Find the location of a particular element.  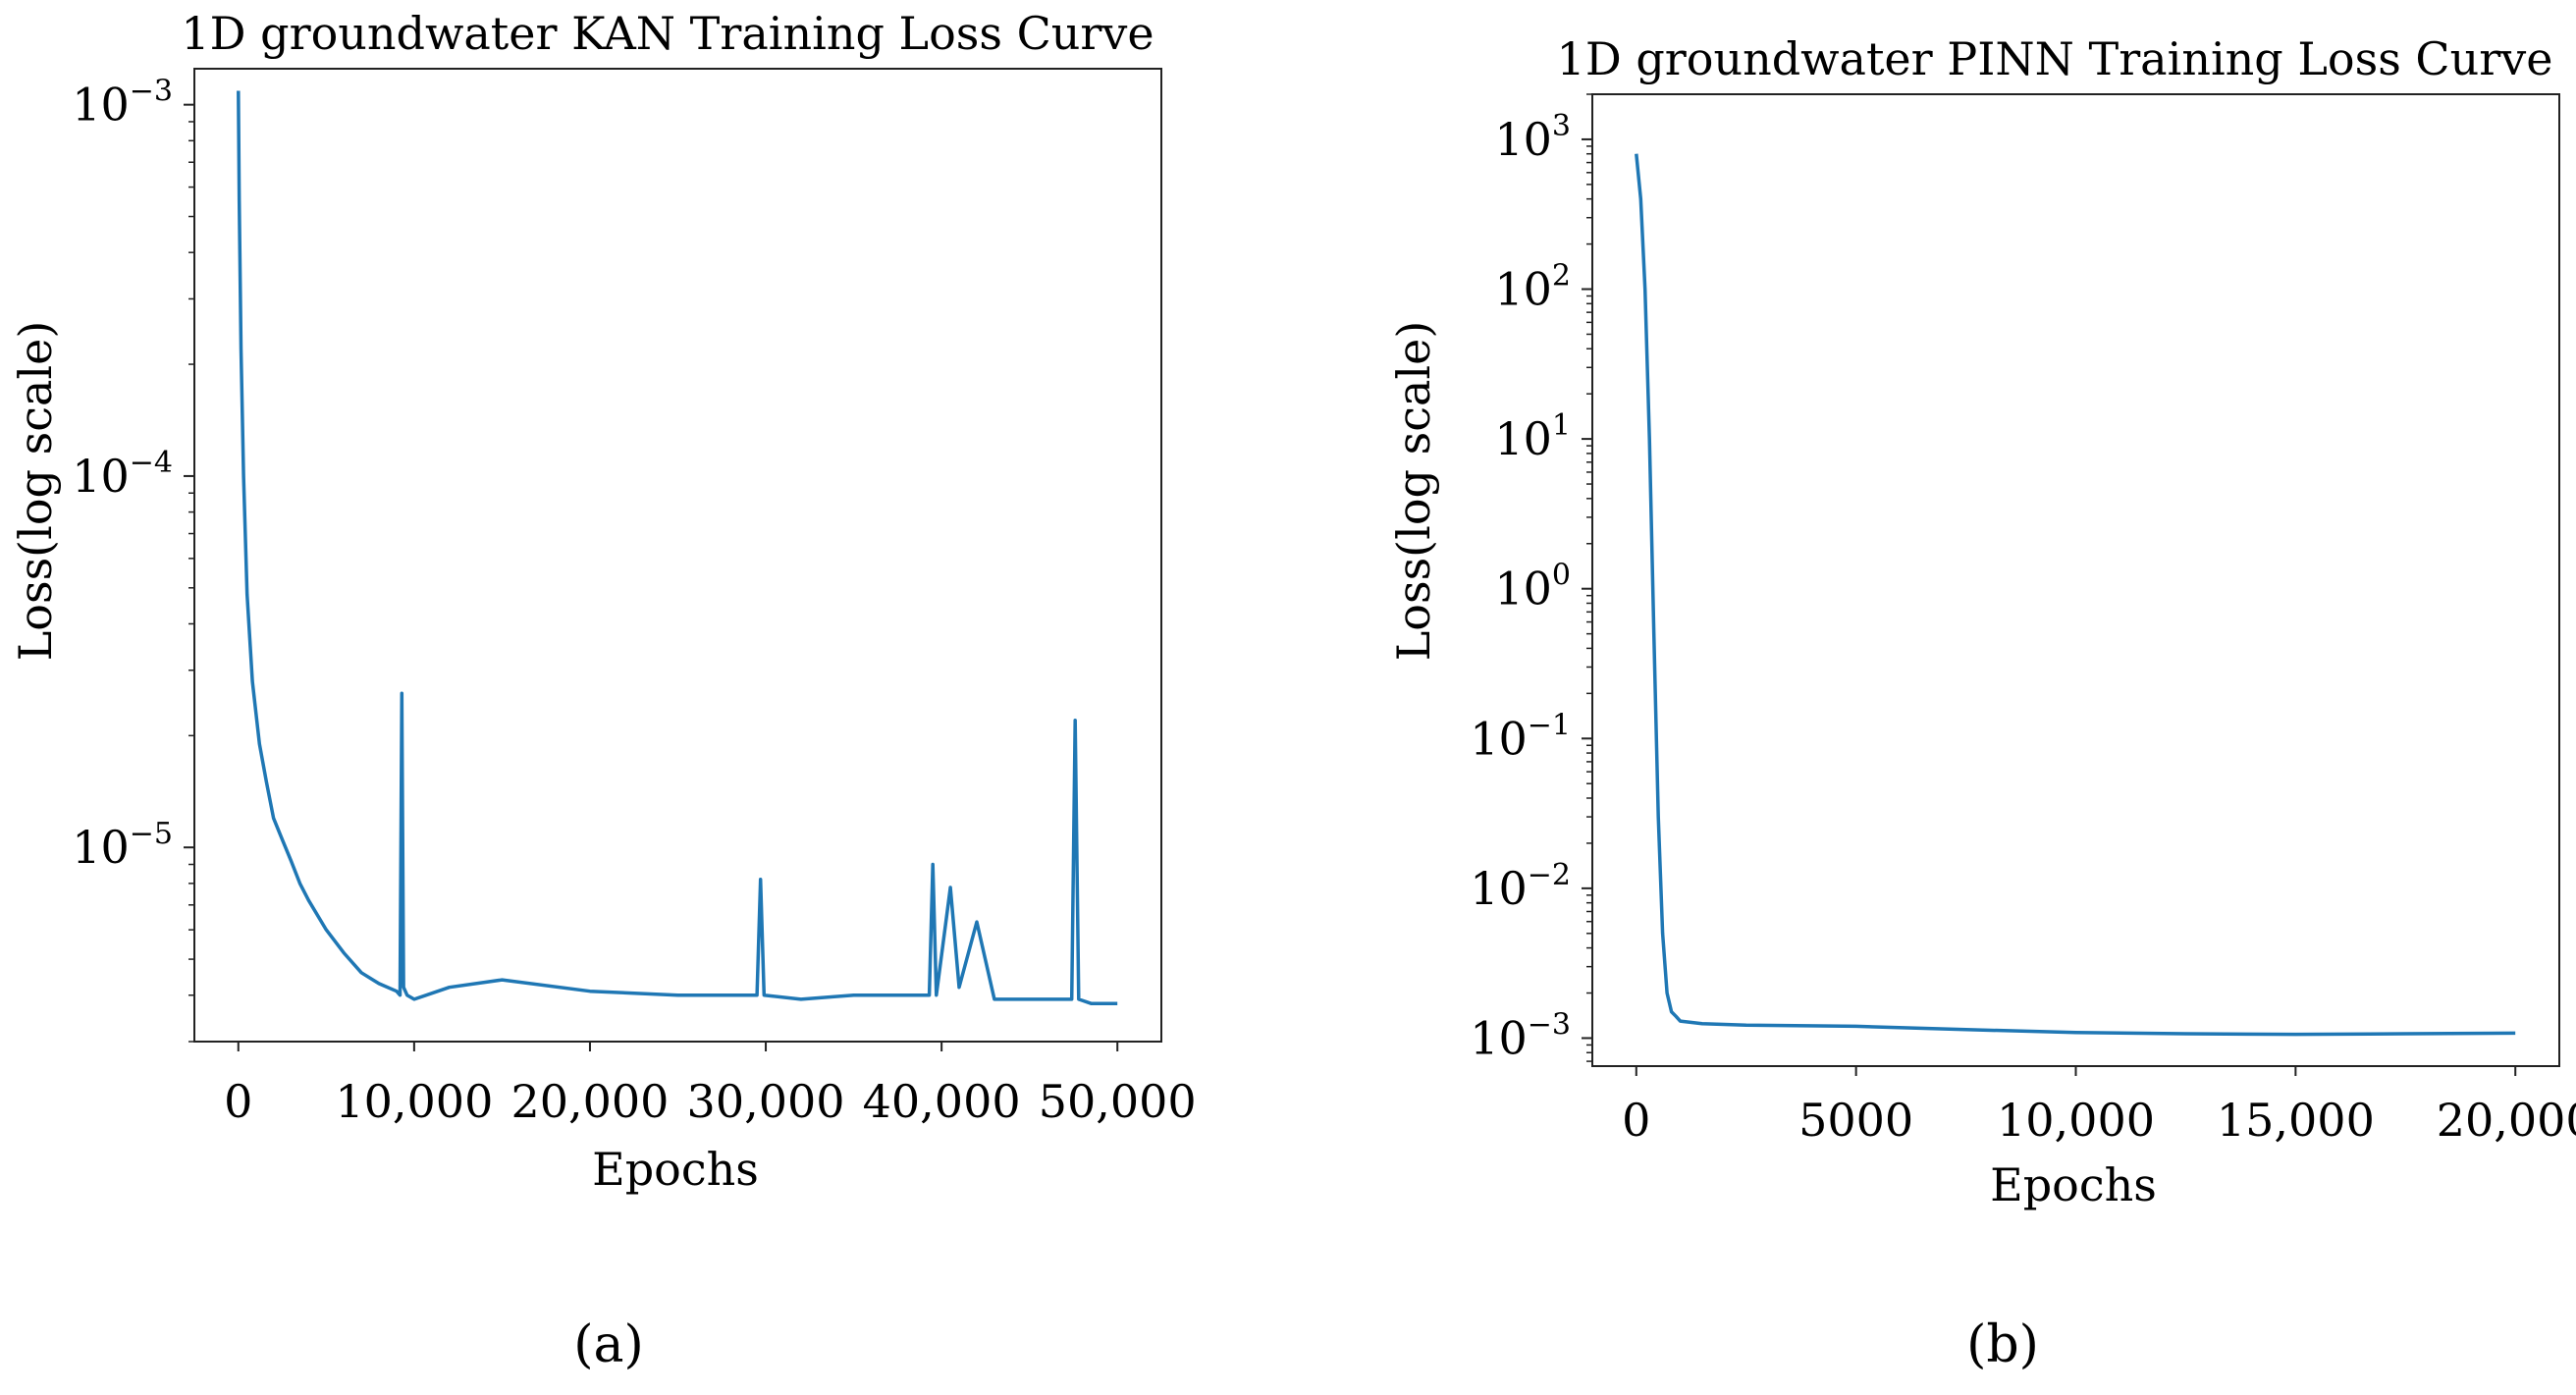

x-axis-label-a: Epochs is located at coordinates (675, 1169).